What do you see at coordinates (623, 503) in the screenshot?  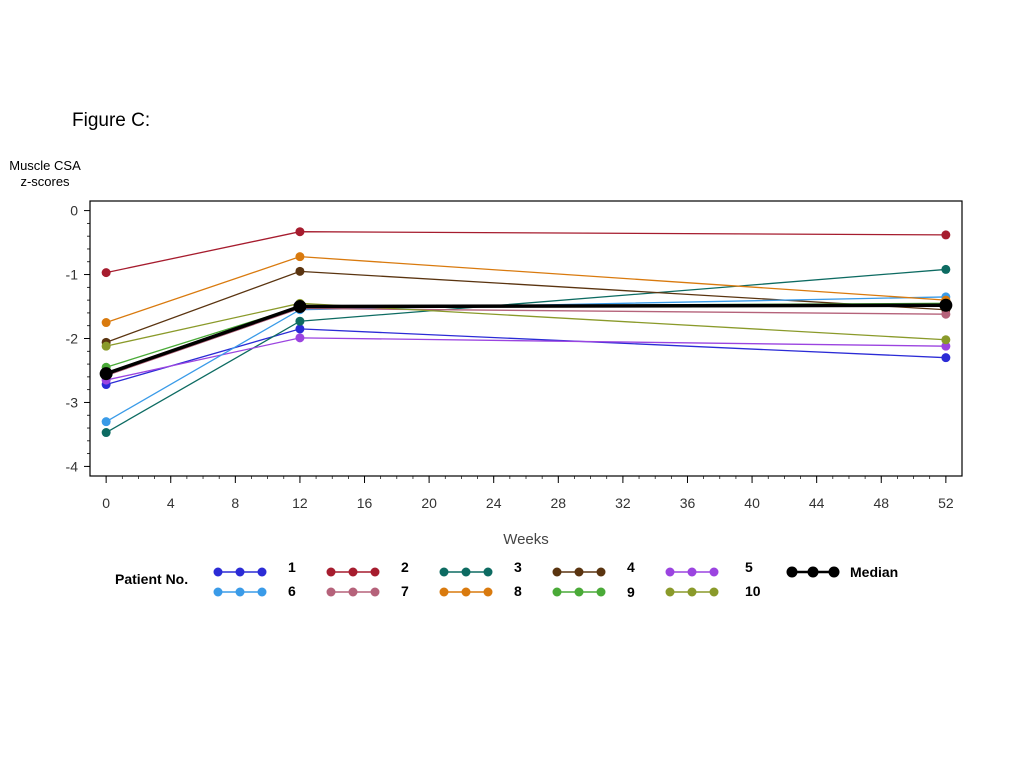 I see `x-tick-label: 32` at bounding box center [623, 503].